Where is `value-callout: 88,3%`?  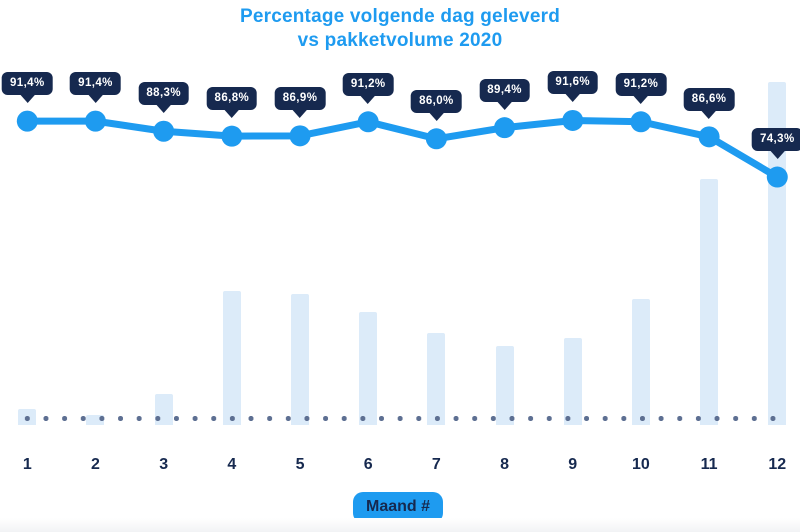
value-callout: 88,3% is located at coordinates (163, 94).